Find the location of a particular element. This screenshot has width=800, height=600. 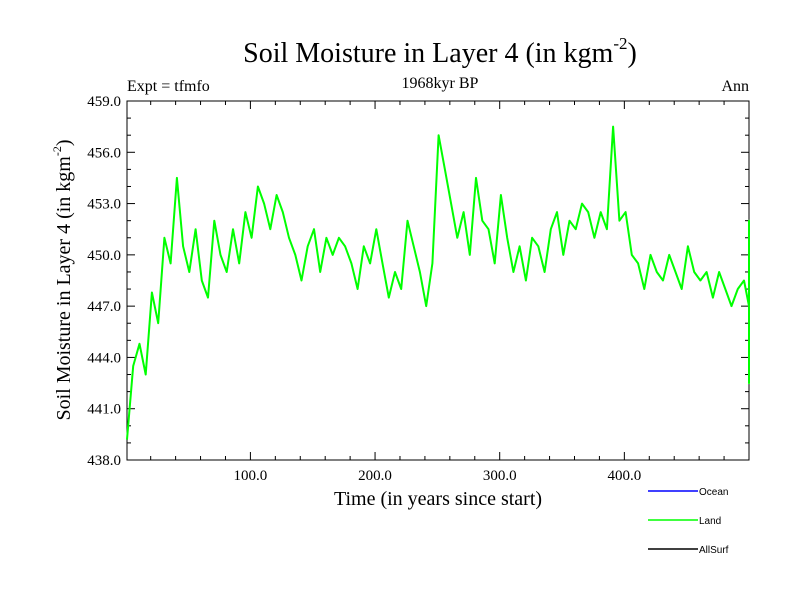

chart-title: Soil Moisture in Layer 4 (in kgm-2) is located at coordinates (440, 51).